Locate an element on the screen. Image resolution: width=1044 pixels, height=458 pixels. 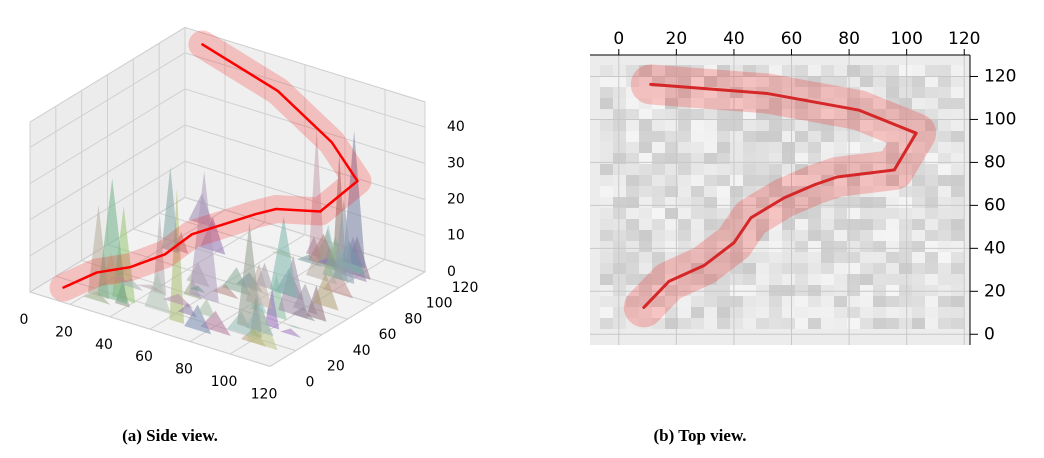
z-tick-label: 20 is located at coordinates (456, 200).